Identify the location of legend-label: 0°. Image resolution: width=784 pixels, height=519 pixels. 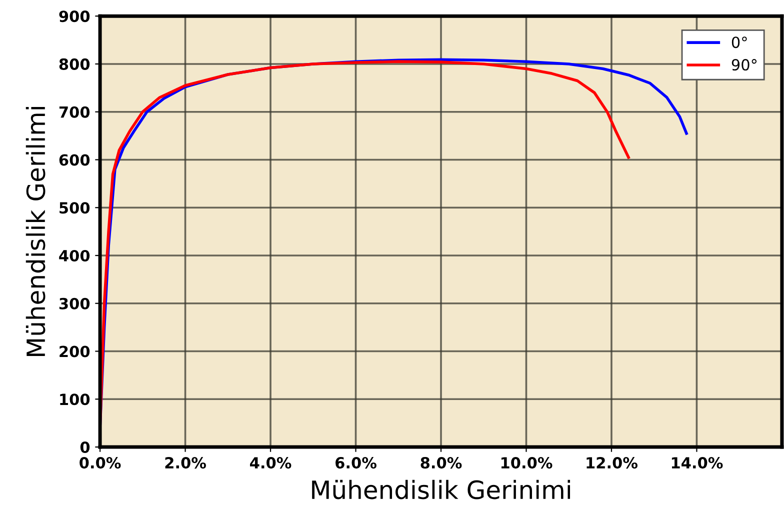
(739, 42).